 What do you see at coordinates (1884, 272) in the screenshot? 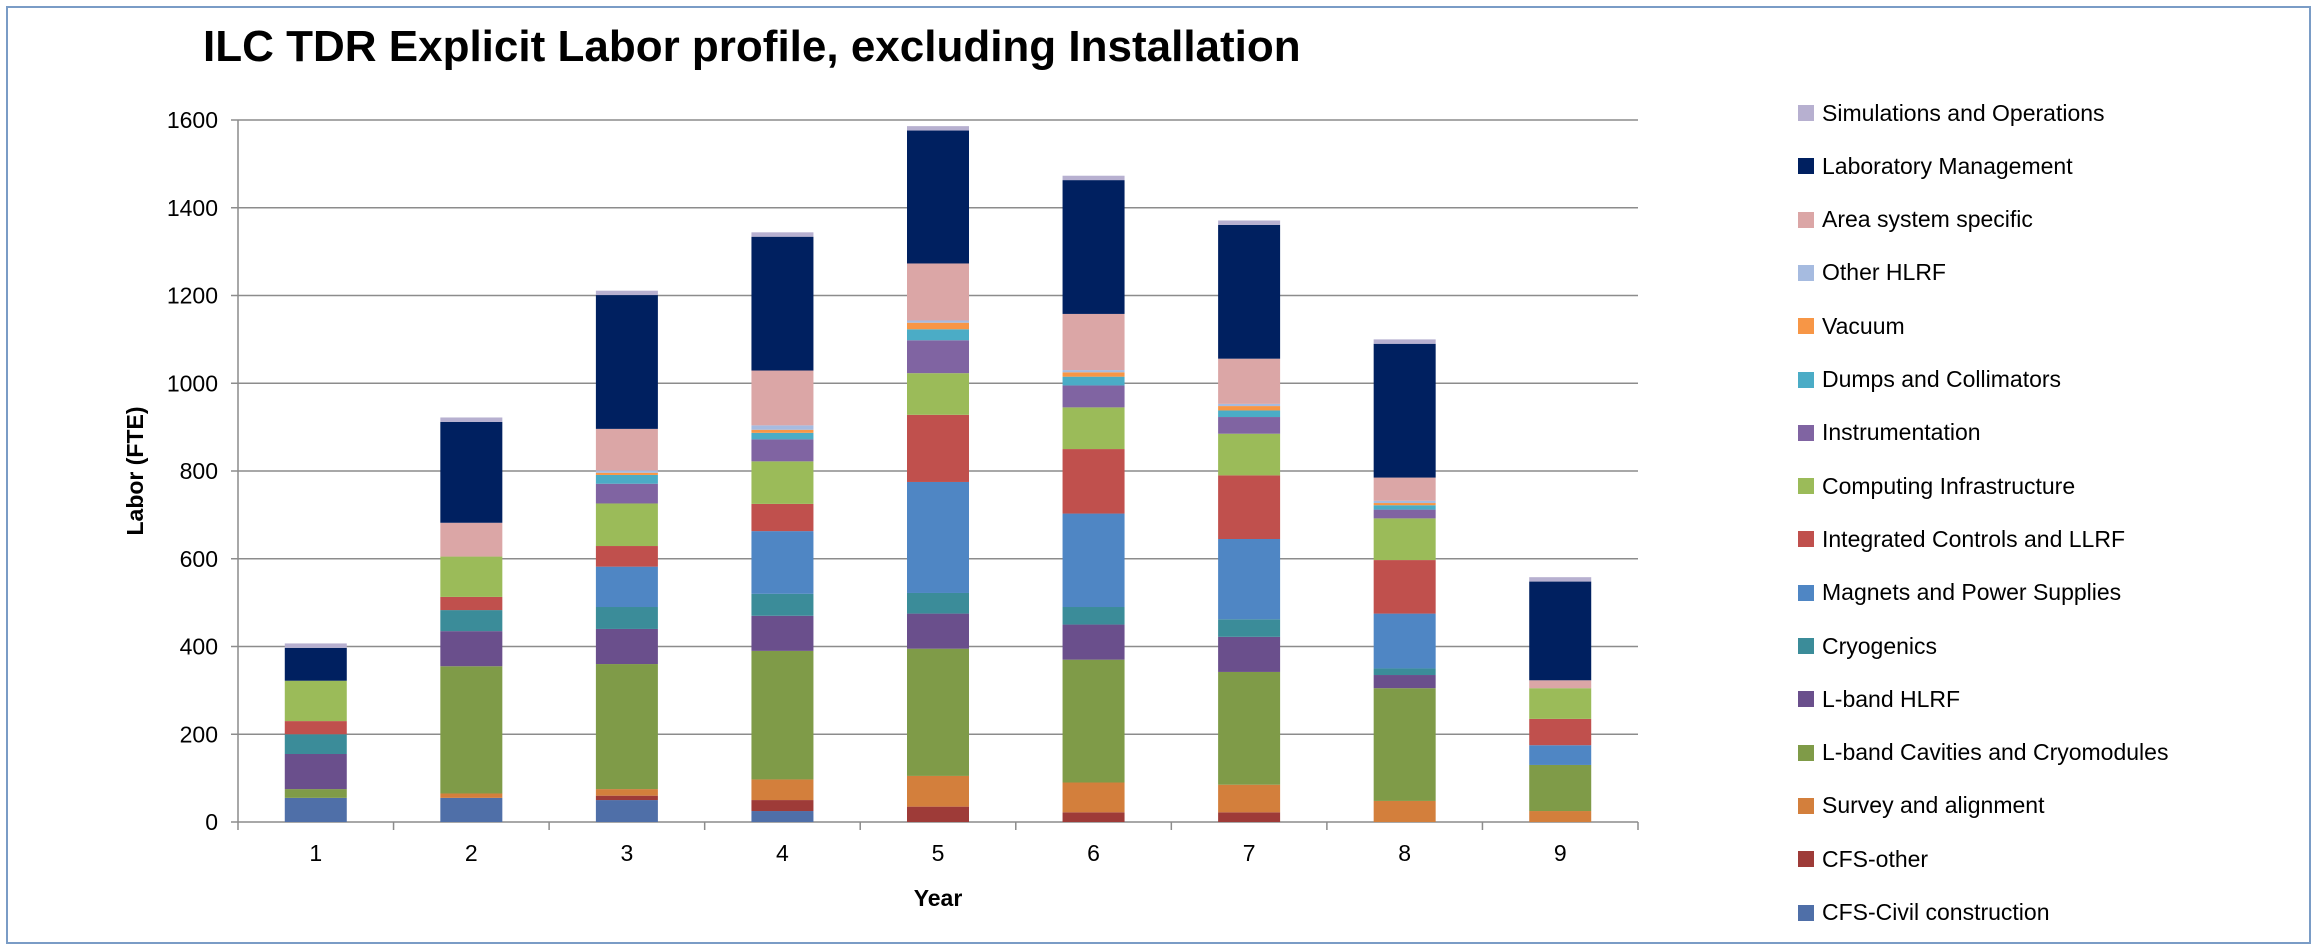
I see `legend-label: Other HLRF` at bounding box center [1884, 272].